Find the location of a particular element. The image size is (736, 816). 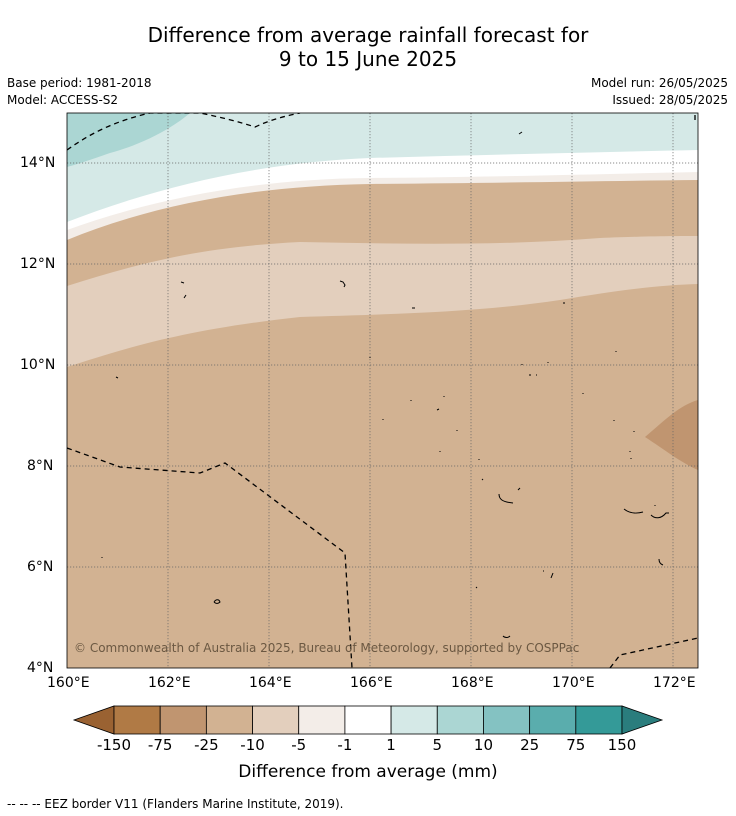

colorbar-tick-label: 75 is located at coordinates (576, 745).